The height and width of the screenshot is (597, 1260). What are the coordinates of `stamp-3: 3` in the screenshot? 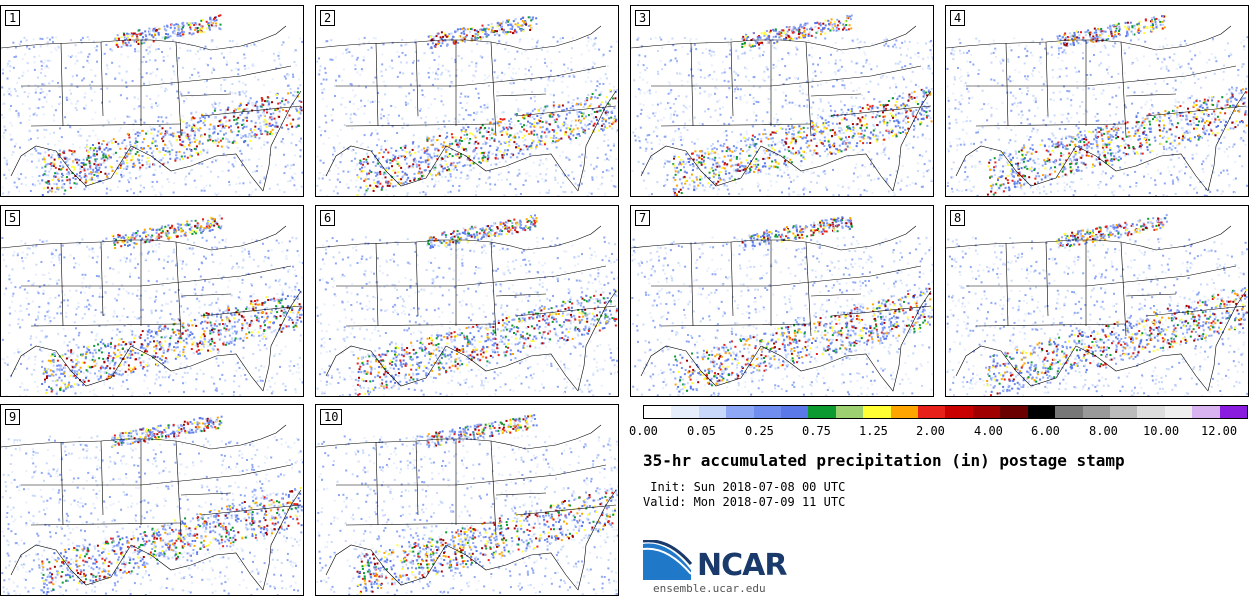 It's located at (782, 101).